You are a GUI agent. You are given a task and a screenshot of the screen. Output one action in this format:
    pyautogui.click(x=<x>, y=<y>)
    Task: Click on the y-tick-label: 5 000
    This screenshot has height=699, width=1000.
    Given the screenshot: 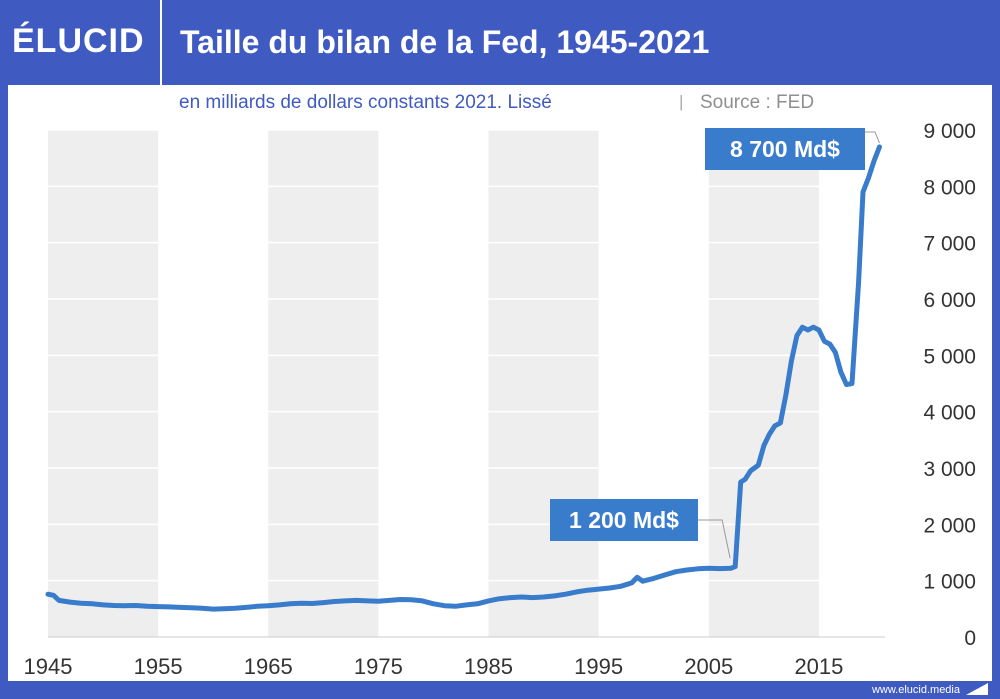 What is the action you would take?
    pyautogui.click(x=949, y=356)
    